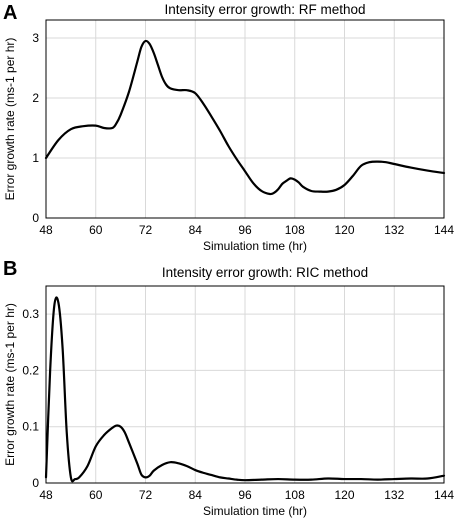  I want to click on chart-title: Intensity error growth: RIC method, so click(265, 272).